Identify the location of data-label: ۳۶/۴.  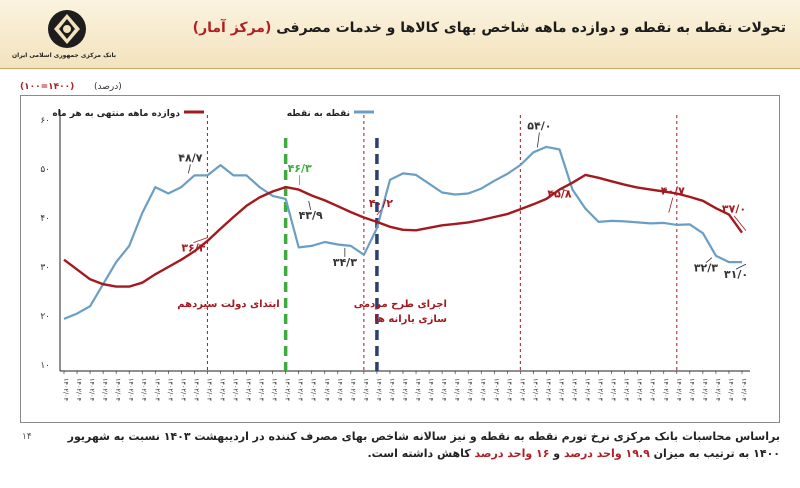
(193, 248).